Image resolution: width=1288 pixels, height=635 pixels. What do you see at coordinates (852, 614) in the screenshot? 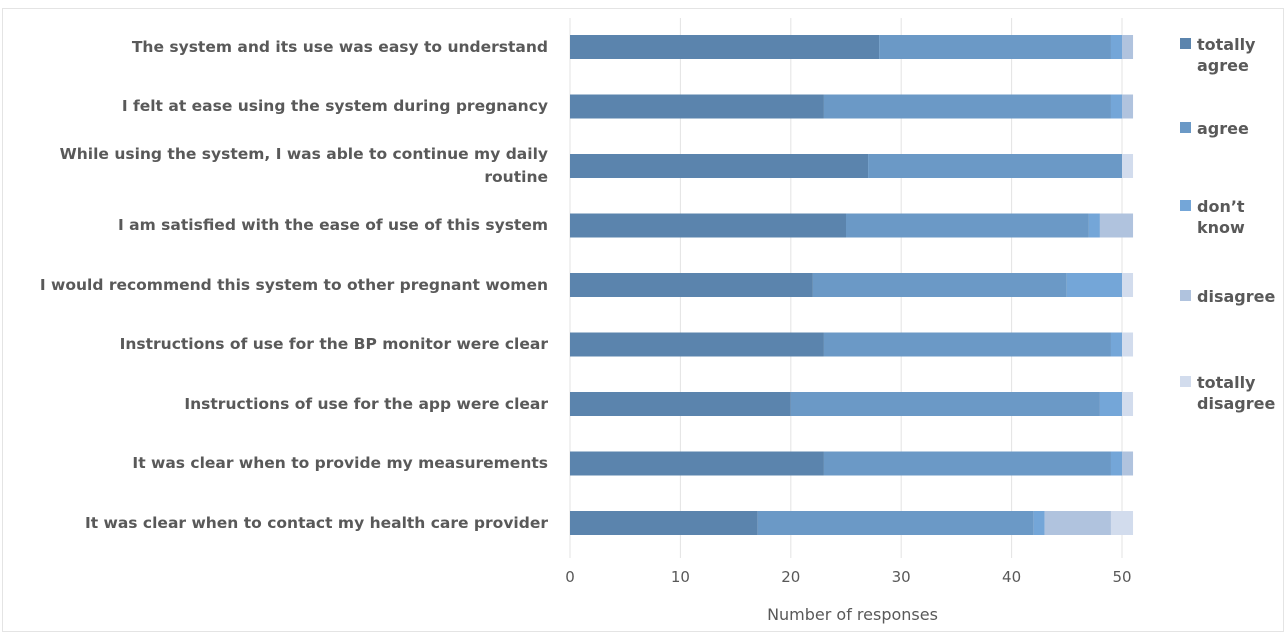
I see `x-axis-label: Number of responses` at bounding box center [852, 614].